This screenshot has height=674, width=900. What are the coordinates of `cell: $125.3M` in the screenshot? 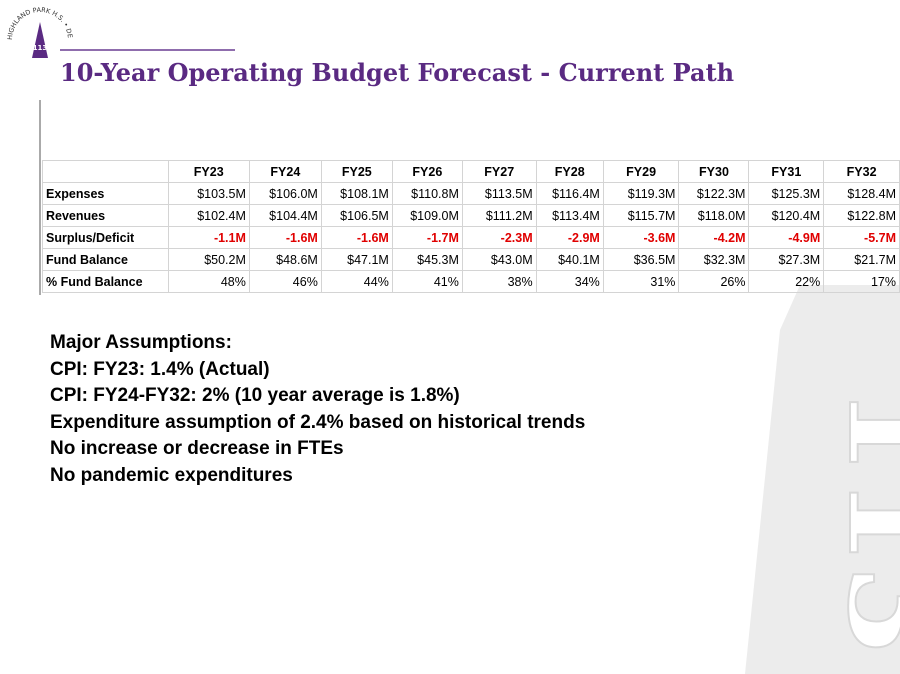 It's located at (786, 193).